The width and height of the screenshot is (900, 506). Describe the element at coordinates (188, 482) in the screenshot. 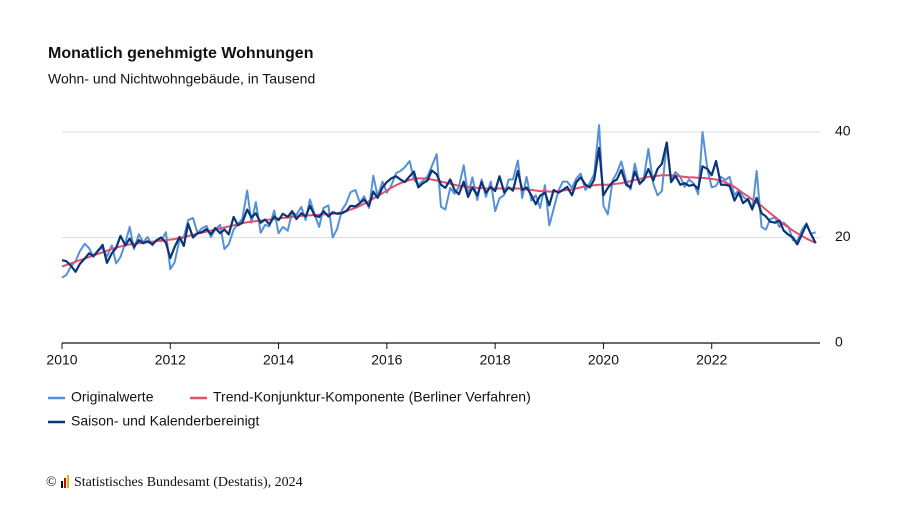

I see `source: Statistisches Bundesamt (Destatis), 2024` at that location.